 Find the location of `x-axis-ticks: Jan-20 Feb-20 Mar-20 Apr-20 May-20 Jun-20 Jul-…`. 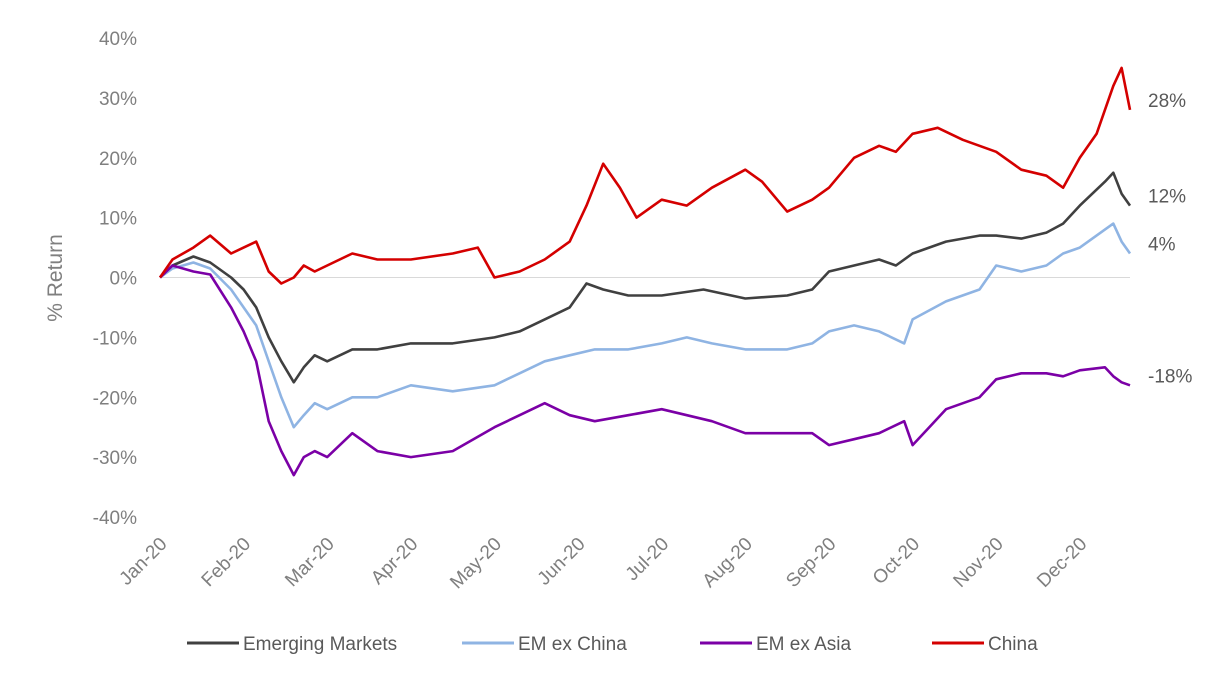

x-axis-ticks: Jan-20 Feb-20 Mar-20 Apr-20 May-20 Jun-20 Jul-… is located at coordinates (604, 564).